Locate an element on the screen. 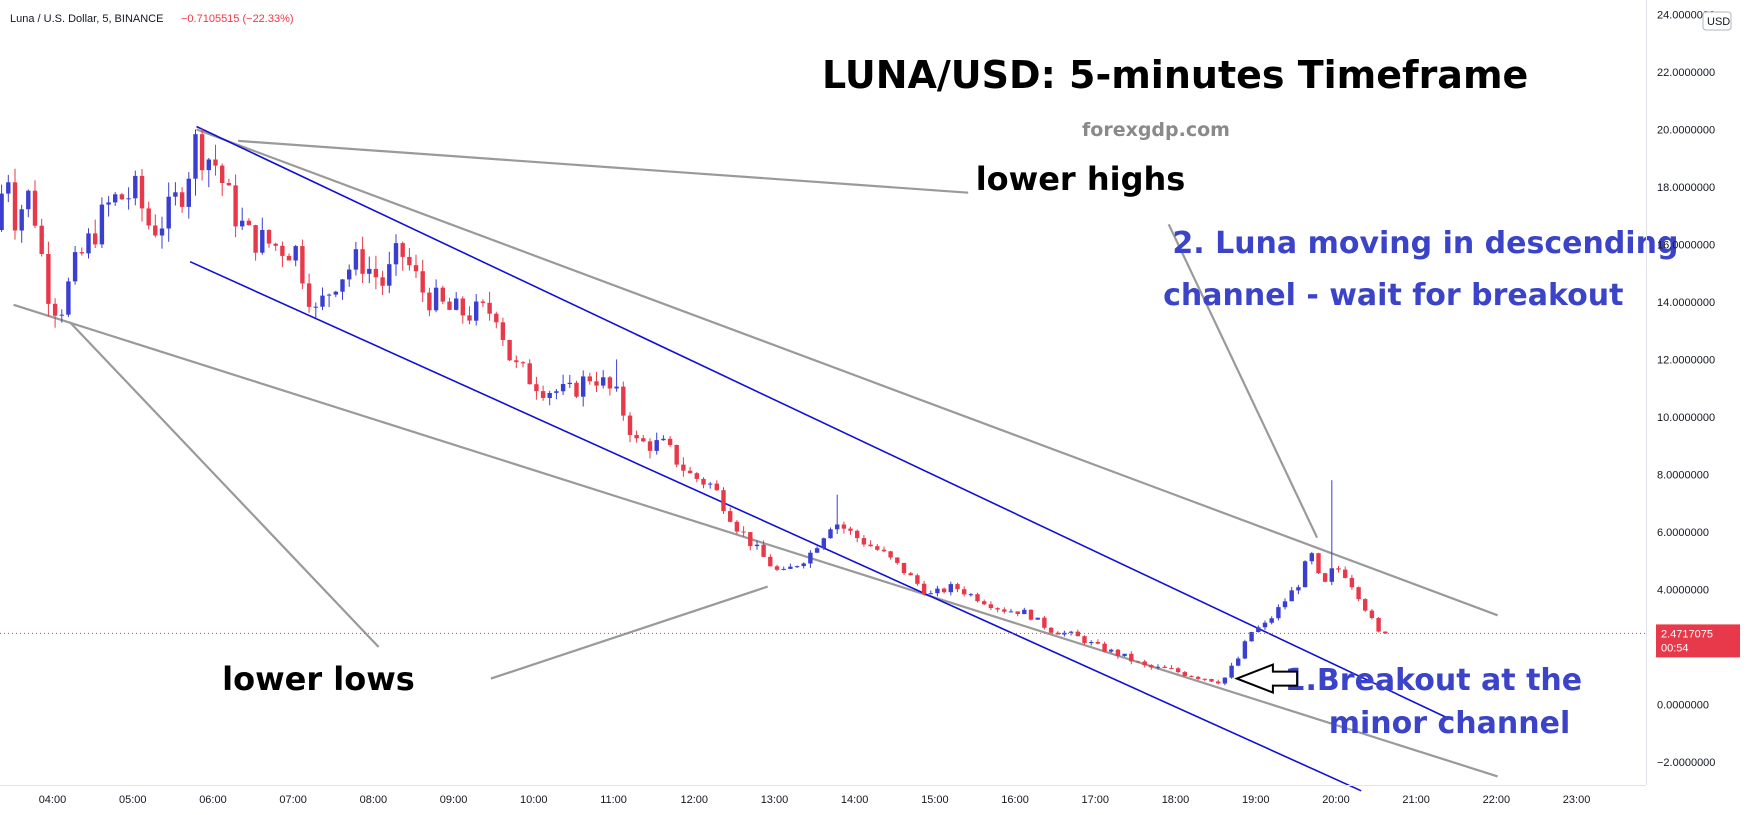 The width and height of the screenshot is (1746, 815). currency-badge: USD is located at coordinates (1718, 22).